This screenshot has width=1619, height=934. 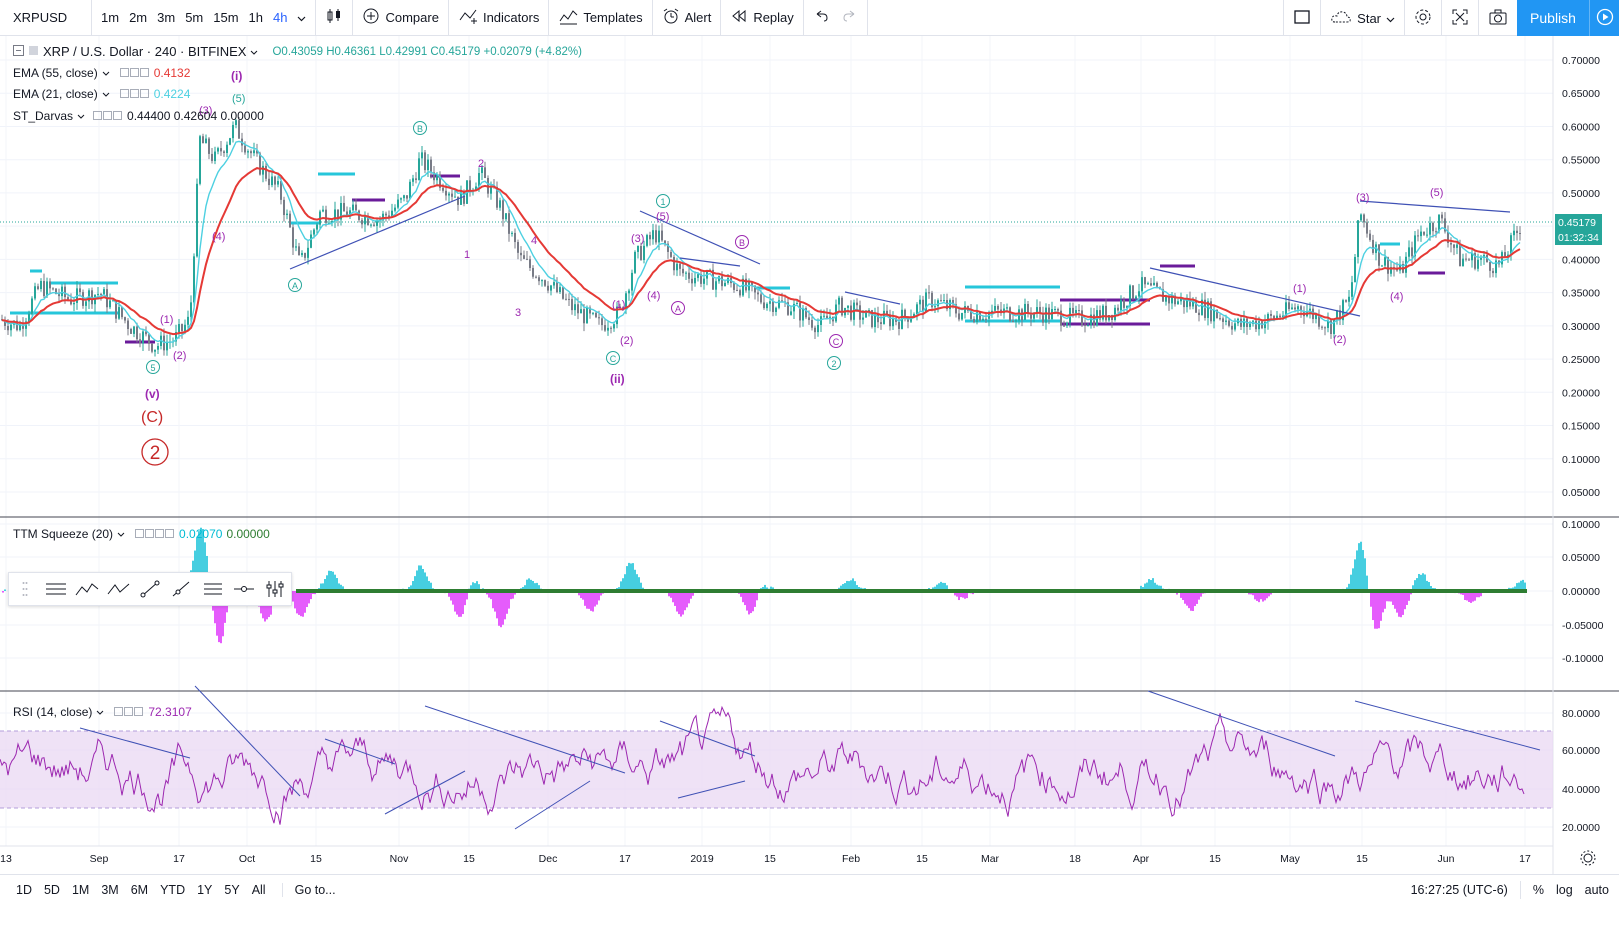 What do you see at coordinates (836, 18) in the screenshot?
I see `undo-button` at bounding box center [836, 18].